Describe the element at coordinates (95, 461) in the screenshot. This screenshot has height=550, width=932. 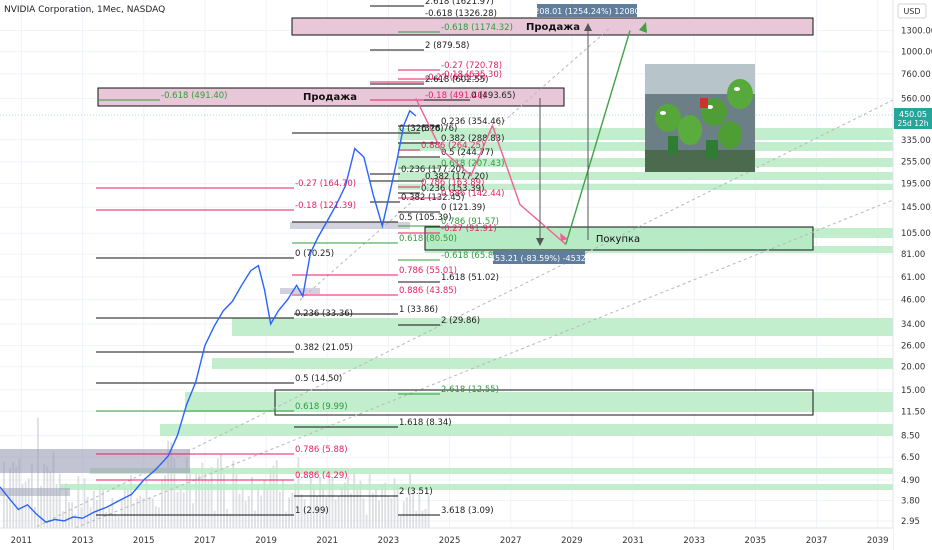
I see `gray-zone` at that location.